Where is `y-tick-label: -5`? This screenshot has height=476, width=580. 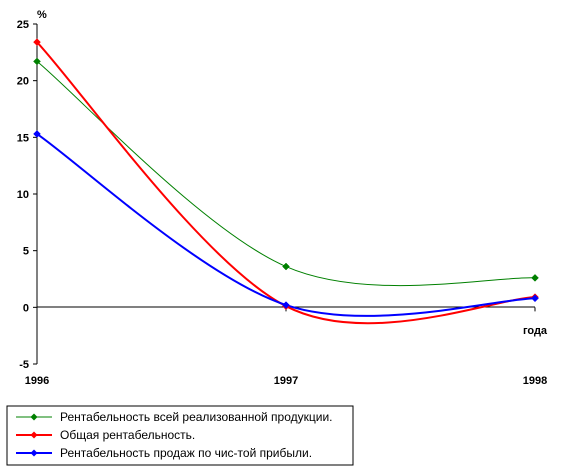 y-tick-label: -5 is located at coordinates (24, 365).